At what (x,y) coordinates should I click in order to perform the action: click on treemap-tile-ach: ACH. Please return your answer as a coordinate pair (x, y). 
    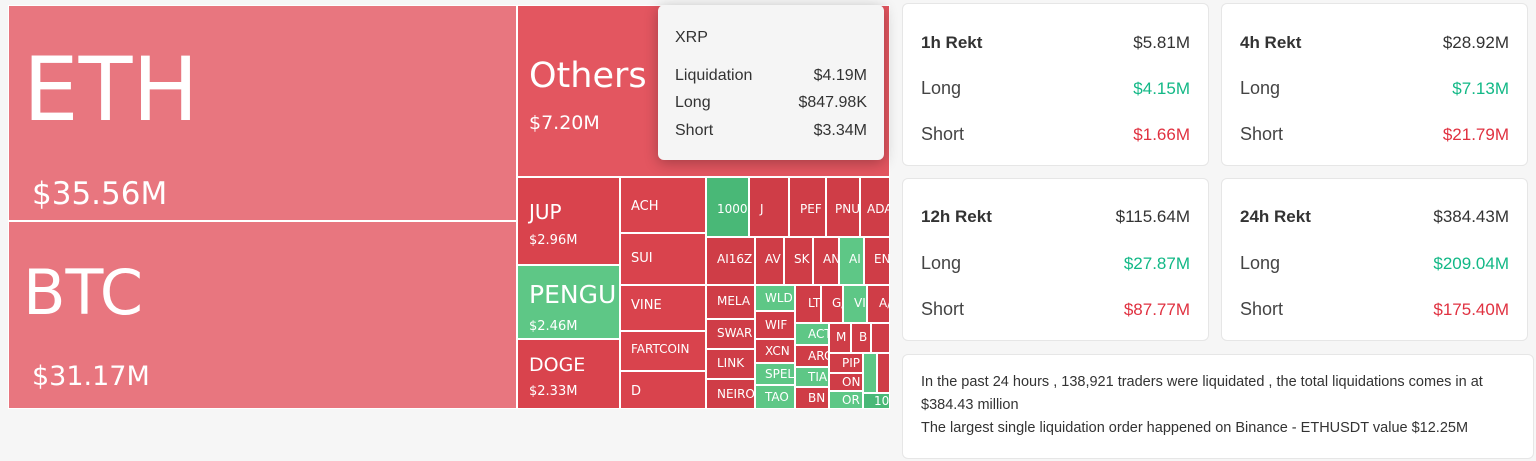
    Looking at the image, I should click on (663, 205).